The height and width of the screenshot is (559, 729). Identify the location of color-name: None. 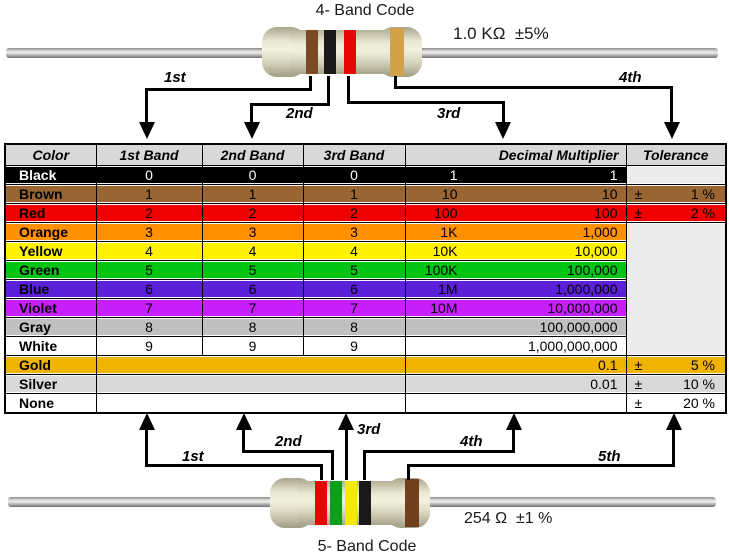
(50, 403).